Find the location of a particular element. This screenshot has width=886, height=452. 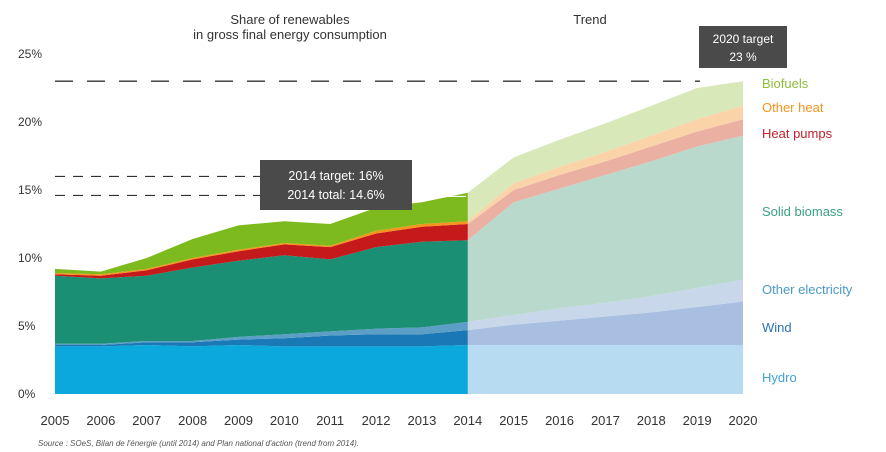

chart-title-right: Trend is located at coordinates (590, 19).